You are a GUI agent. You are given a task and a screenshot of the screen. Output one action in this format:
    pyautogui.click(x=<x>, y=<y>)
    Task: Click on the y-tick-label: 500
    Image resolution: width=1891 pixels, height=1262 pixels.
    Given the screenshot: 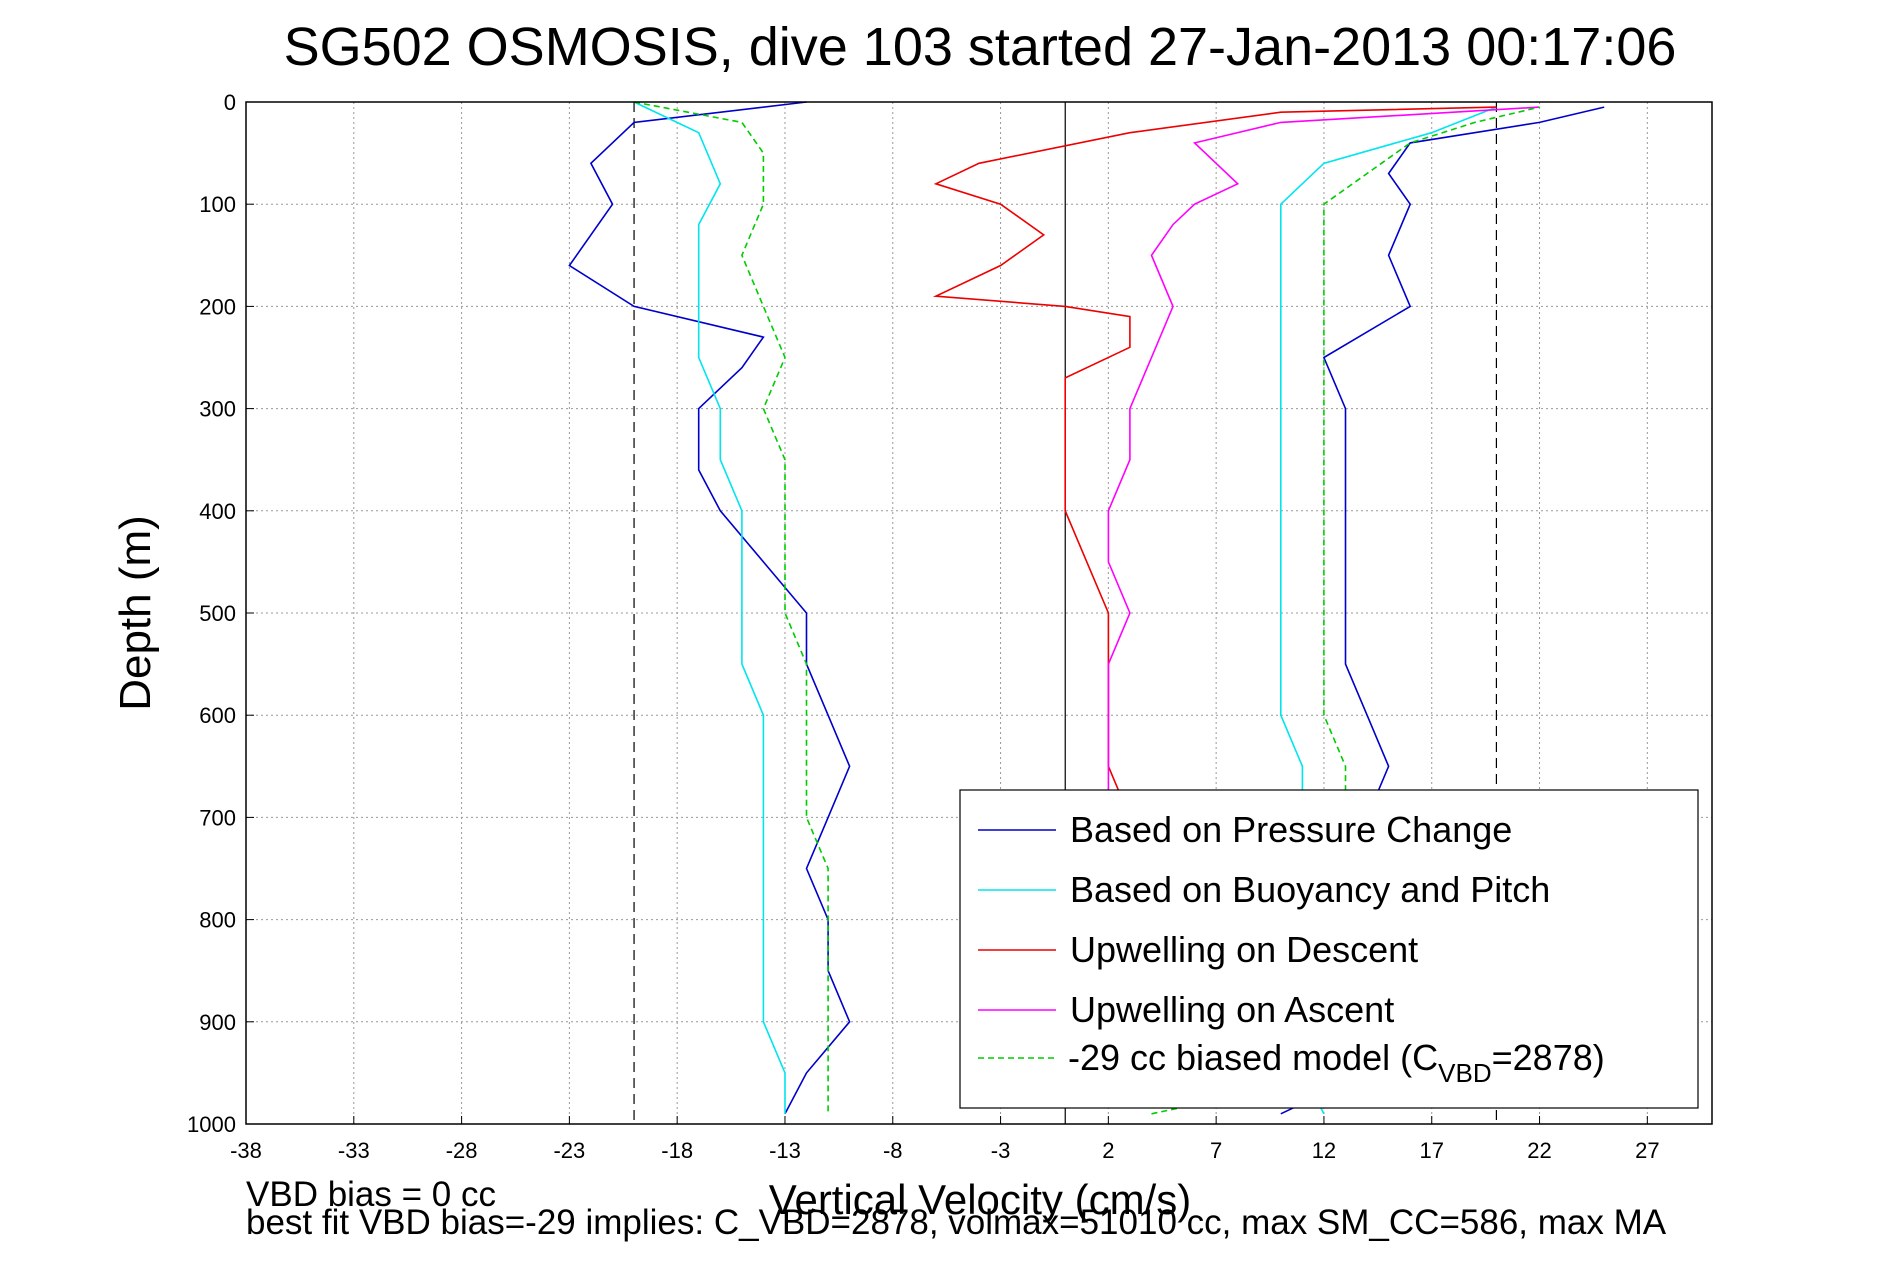 What is the action you would take?
    pyautogui.click(x=217, y=613)
    